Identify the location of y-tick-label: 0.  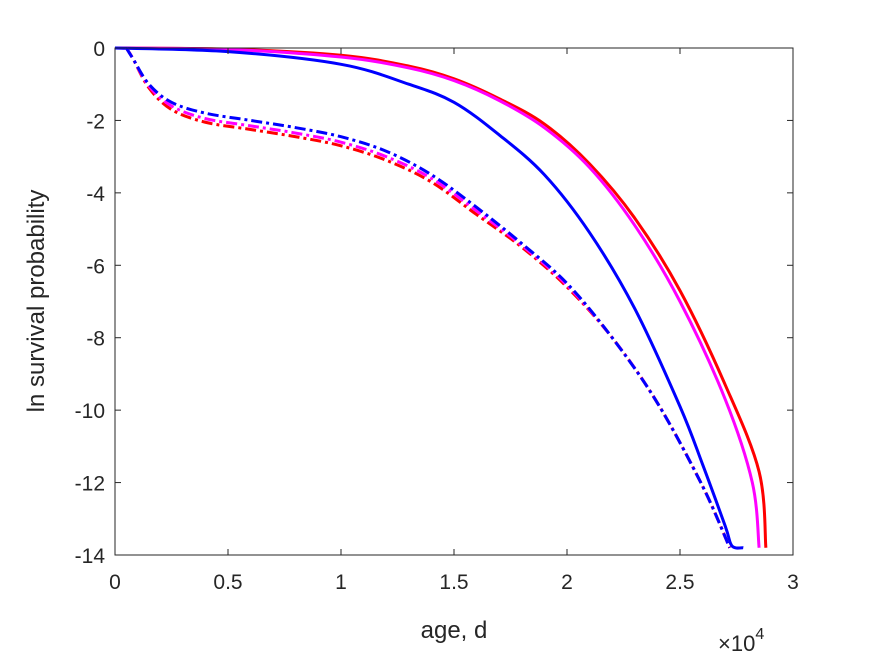
(99, 49).